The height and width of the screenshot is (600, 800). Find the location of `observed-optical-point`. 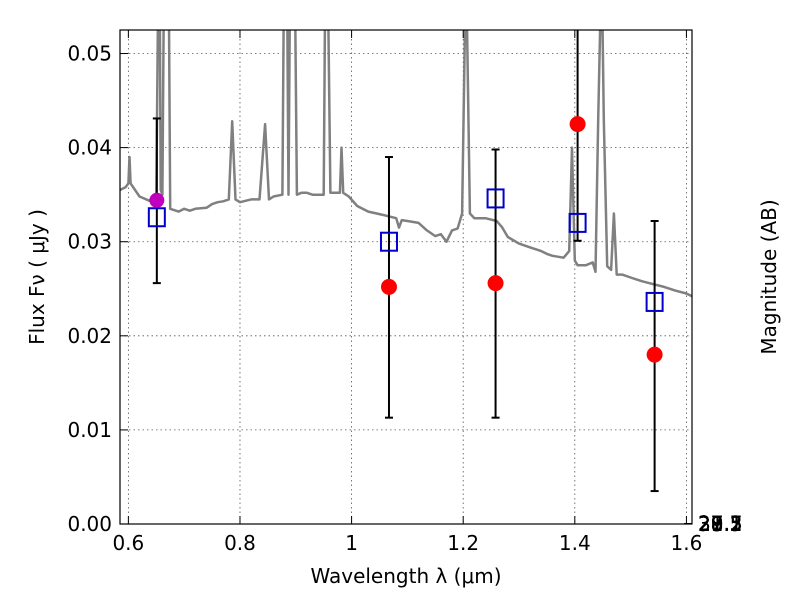

observed-optical-point is located at coordinates (157, 200).